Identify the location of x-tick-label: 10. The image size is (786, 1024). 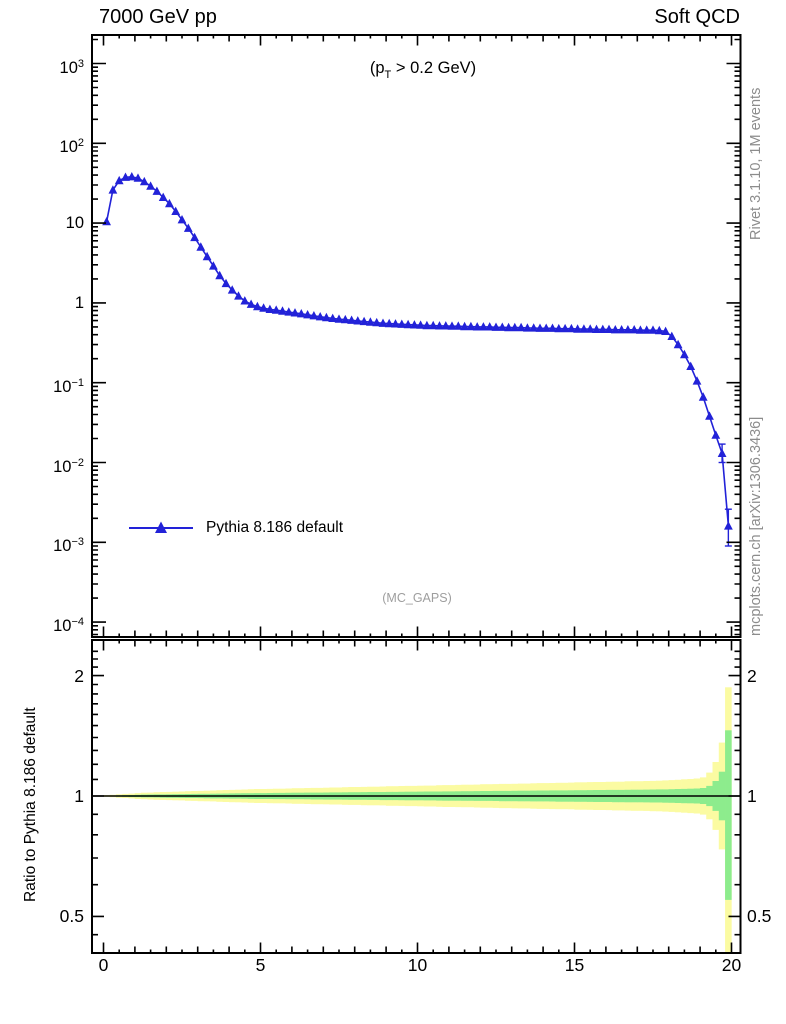
(417, 965).